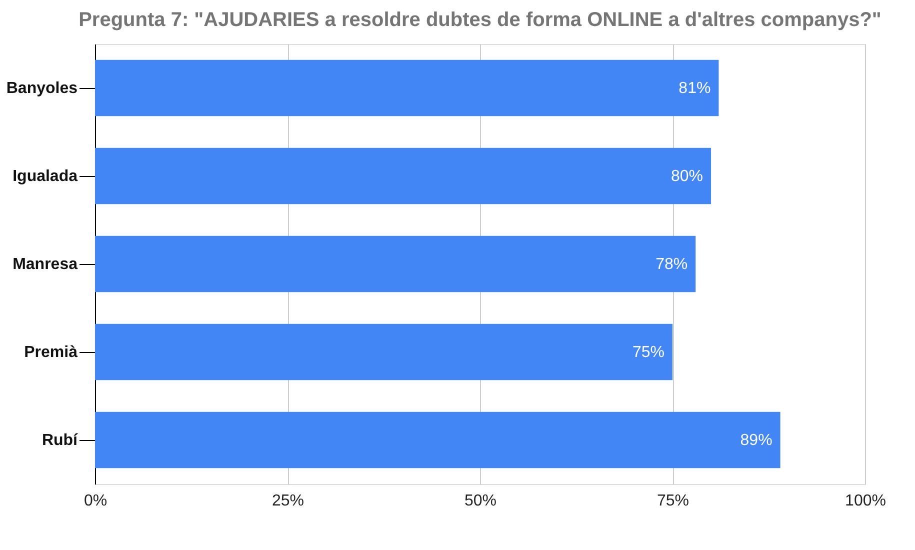  I want to click on data-label: 80%, so click(686, 176).